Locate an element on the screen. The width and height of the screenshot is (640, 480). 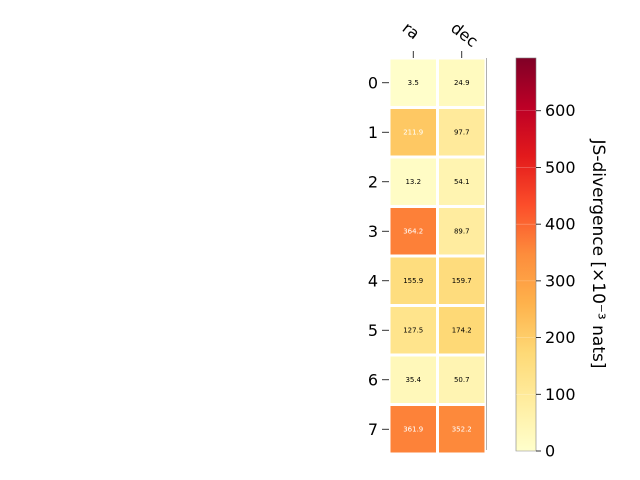
y-tick-label: 7 is located at coordinates (373, 429).